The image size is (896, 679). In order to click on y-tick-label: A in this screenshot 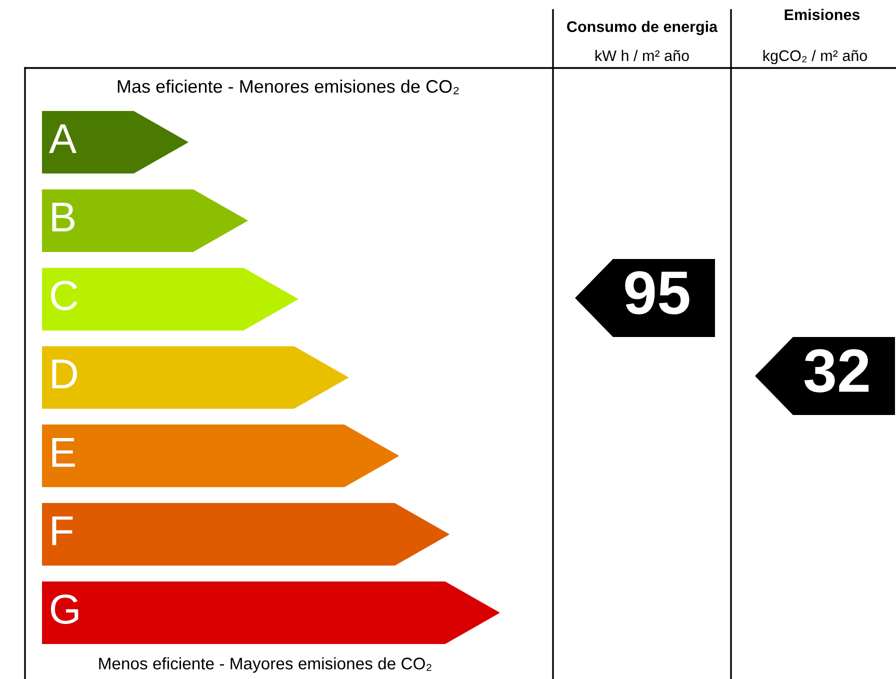, I will do `click(62, 138)`.